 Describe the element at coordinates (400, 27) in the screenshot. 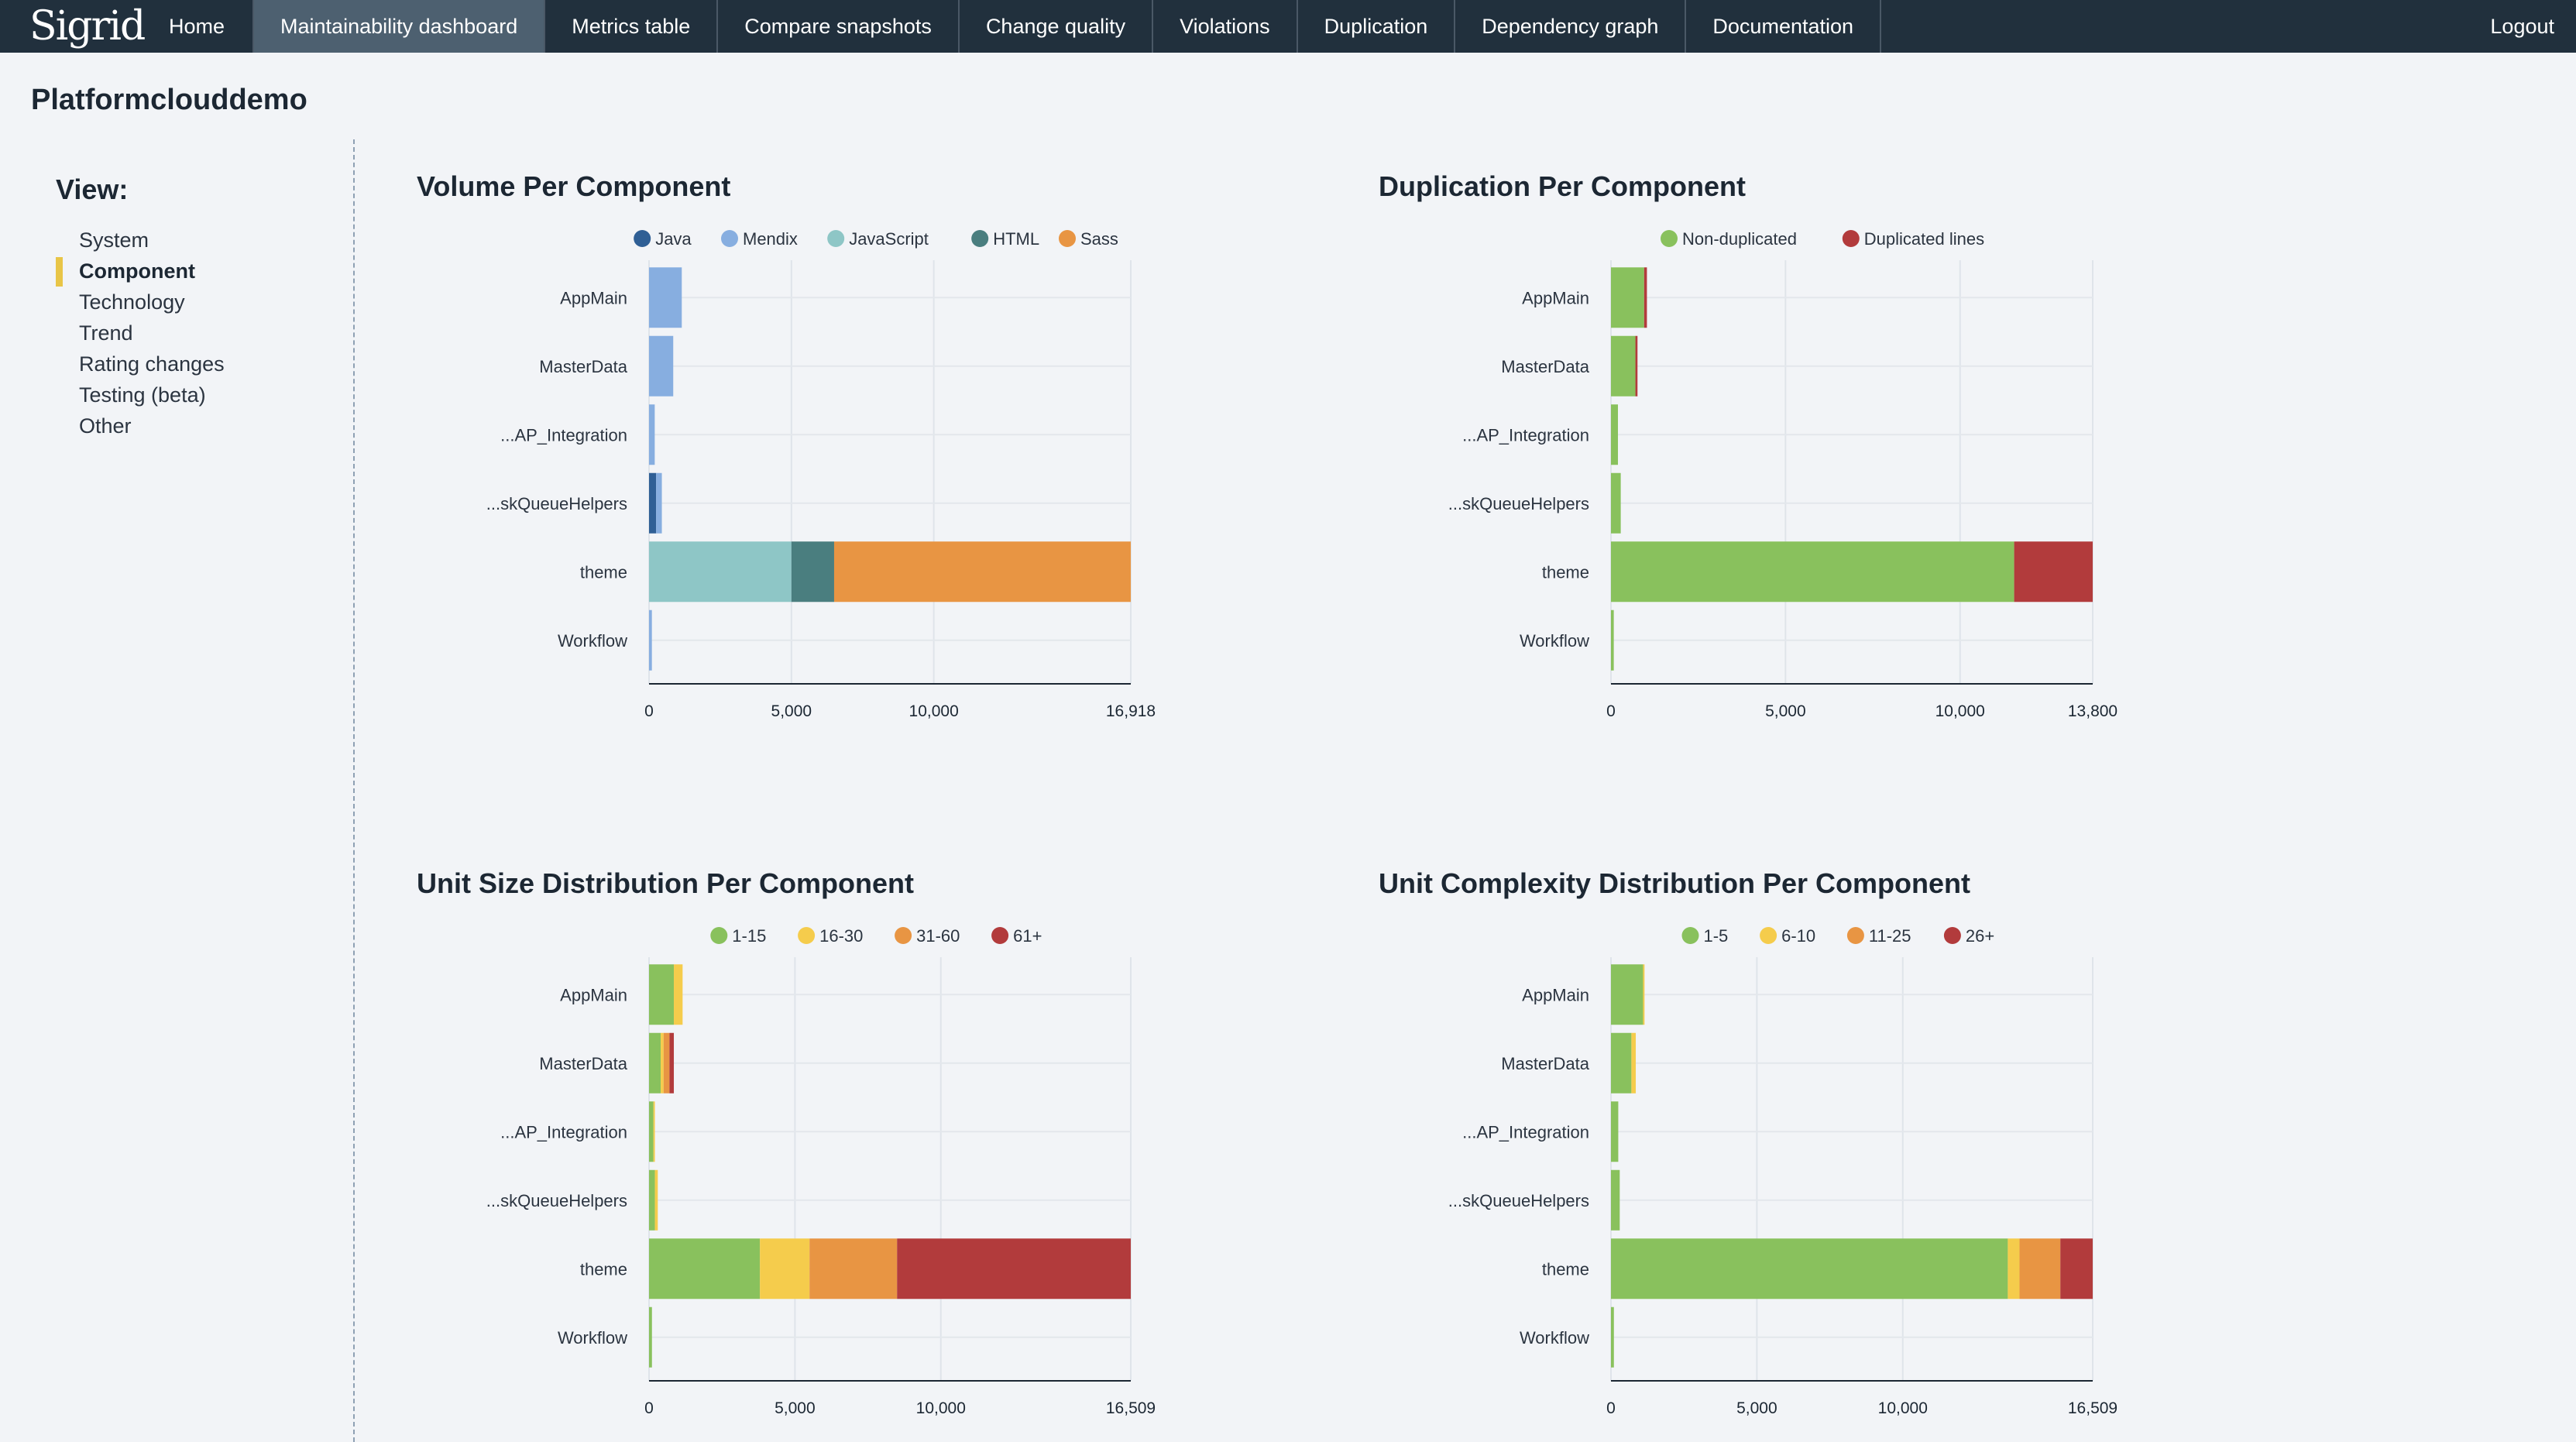

I see `nav-maintainability-dashboard: Maintainability dashboard` at that location.